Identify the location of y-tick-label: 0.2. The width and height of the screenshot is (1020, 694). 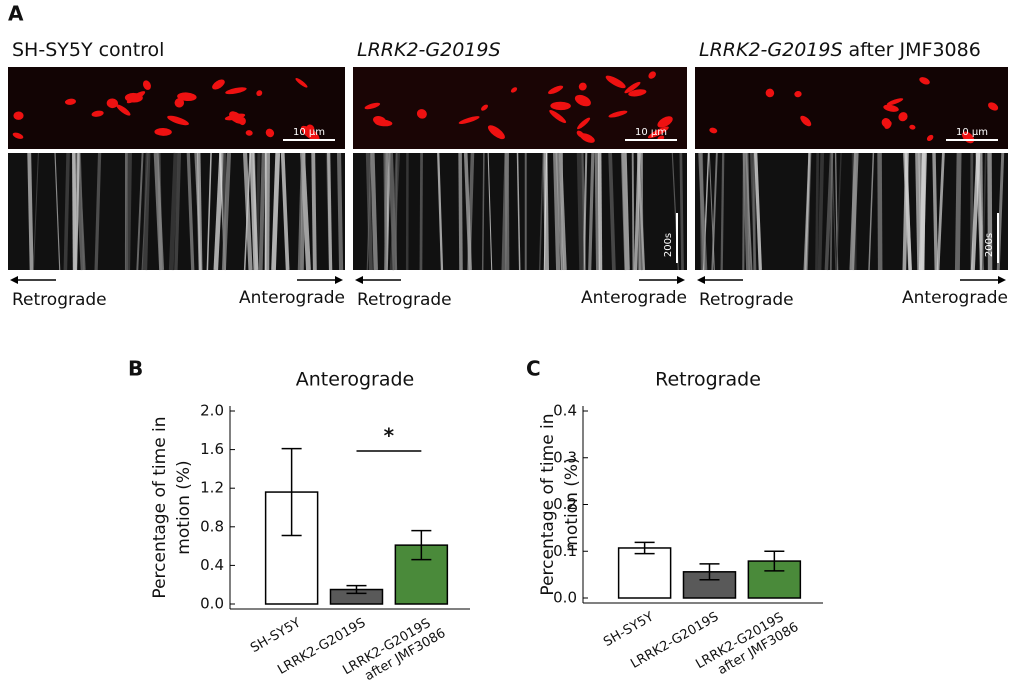
(565, 504).